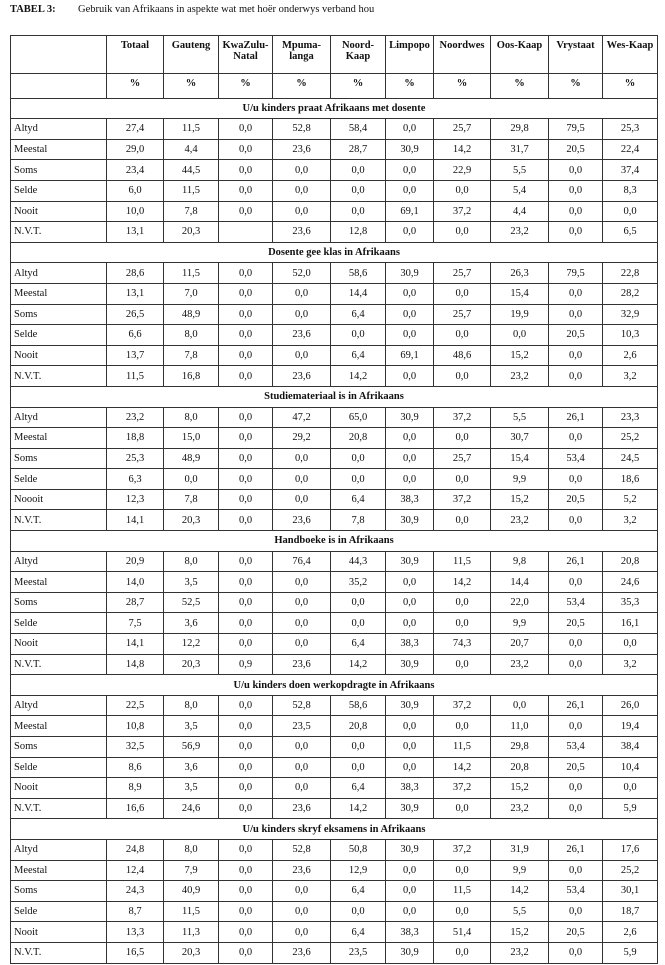 The height and width of the screenshot is (965, 665). What do you see at coordinates (191, 623) in the screenshot?
I see `value-cell: 3,6` at bounding box center [191, 623].